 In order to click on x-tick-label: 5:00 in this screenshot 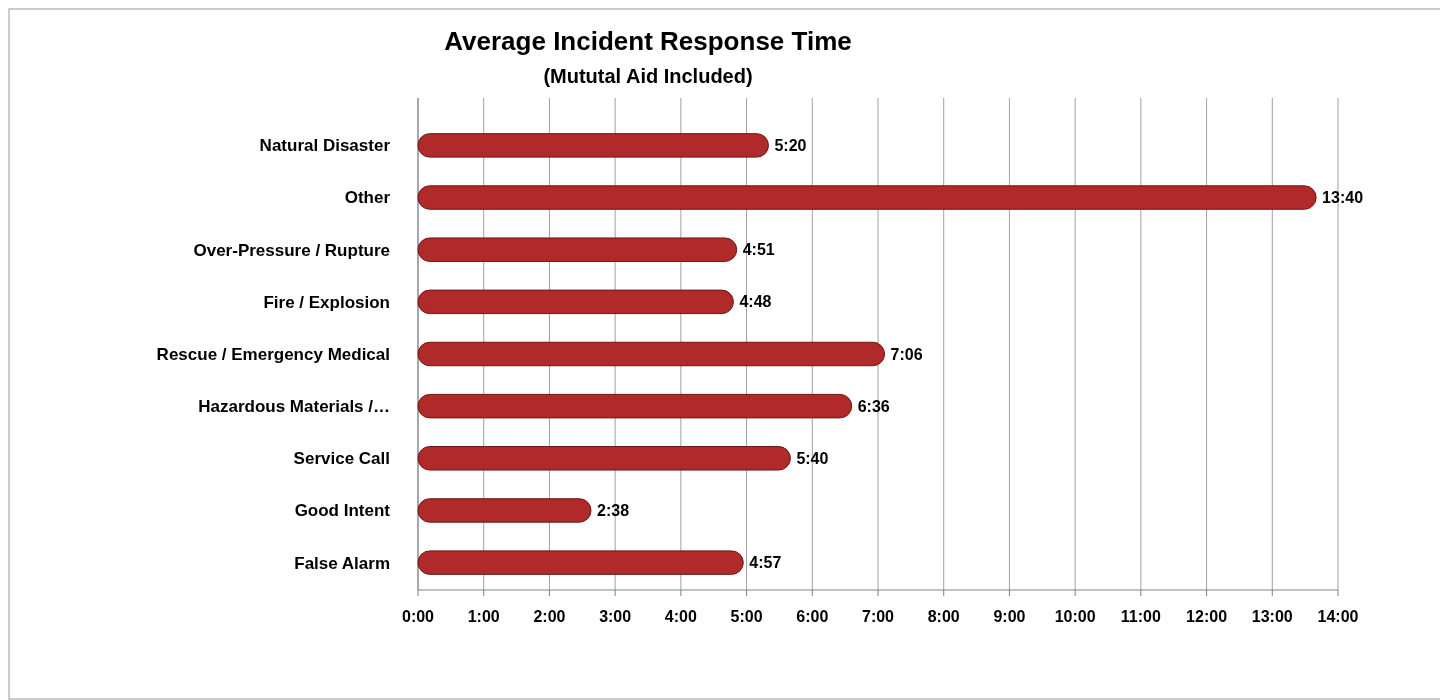, I will do `click(746, 616)`.